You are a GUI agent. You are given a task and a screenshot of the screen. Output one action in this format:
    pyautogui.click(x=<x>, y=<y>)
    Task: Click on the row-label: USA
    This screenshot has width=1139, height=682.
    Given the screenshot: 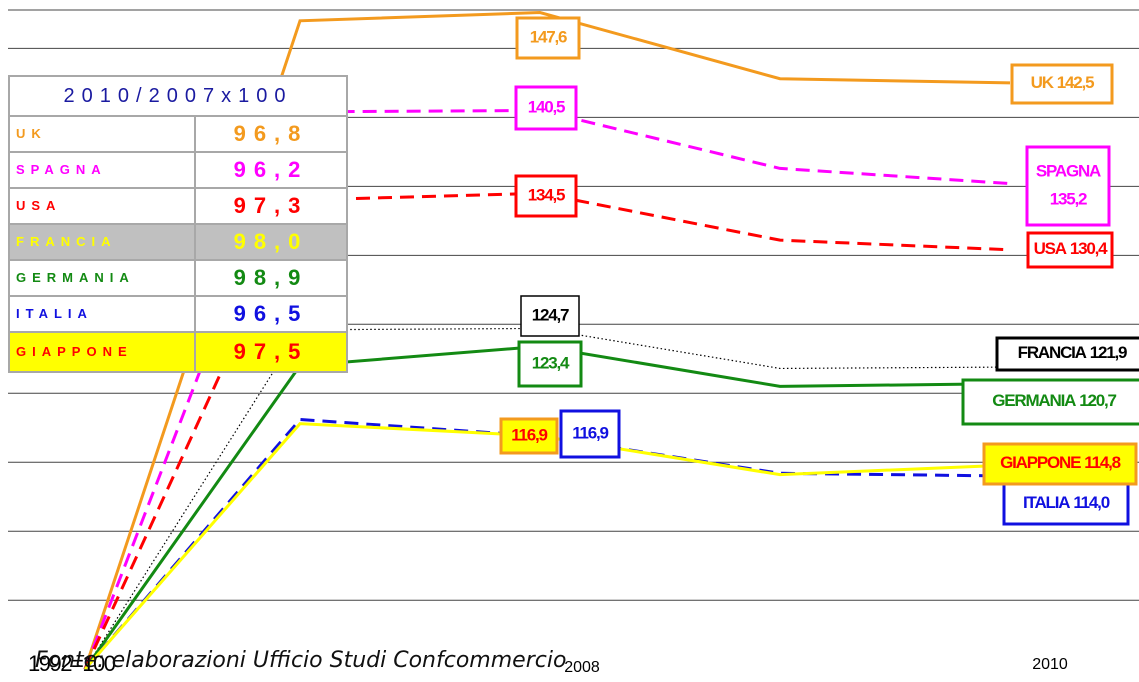 What is the action you would take?
    pyautogui.click(x=103, y=206)
    